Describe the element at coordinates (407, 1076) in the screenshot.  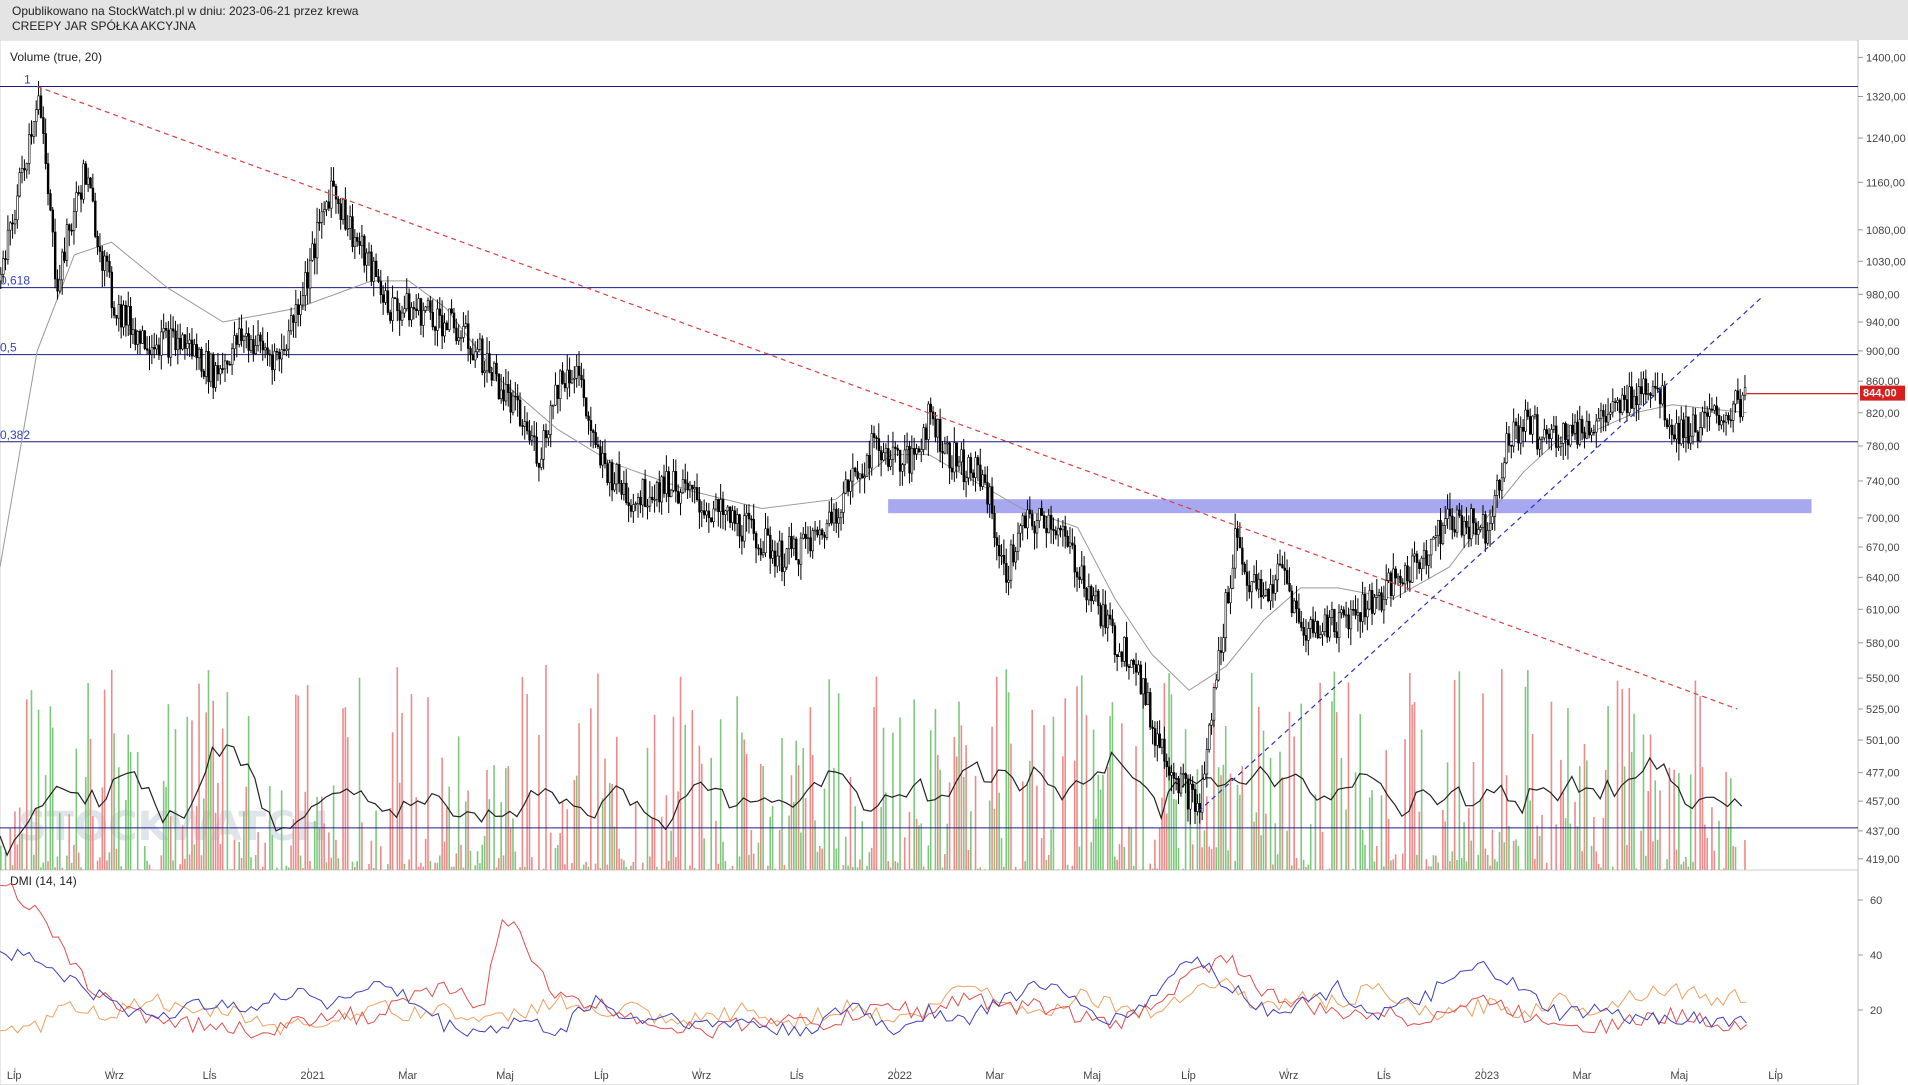
I see `time-tick-label: Mar` at that location.